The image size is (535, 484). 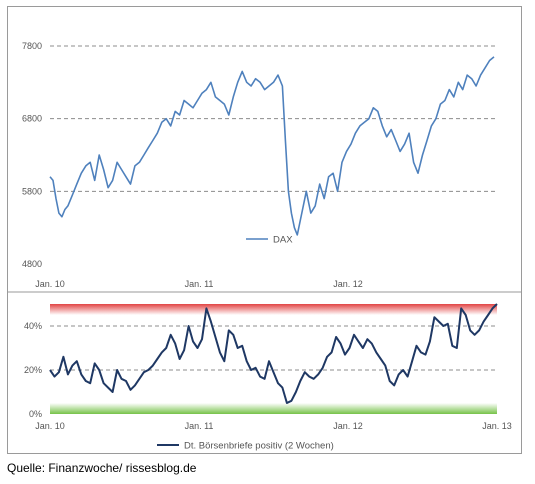 I want to click on y-tick-label: 0%, so click(x=35, y=414).